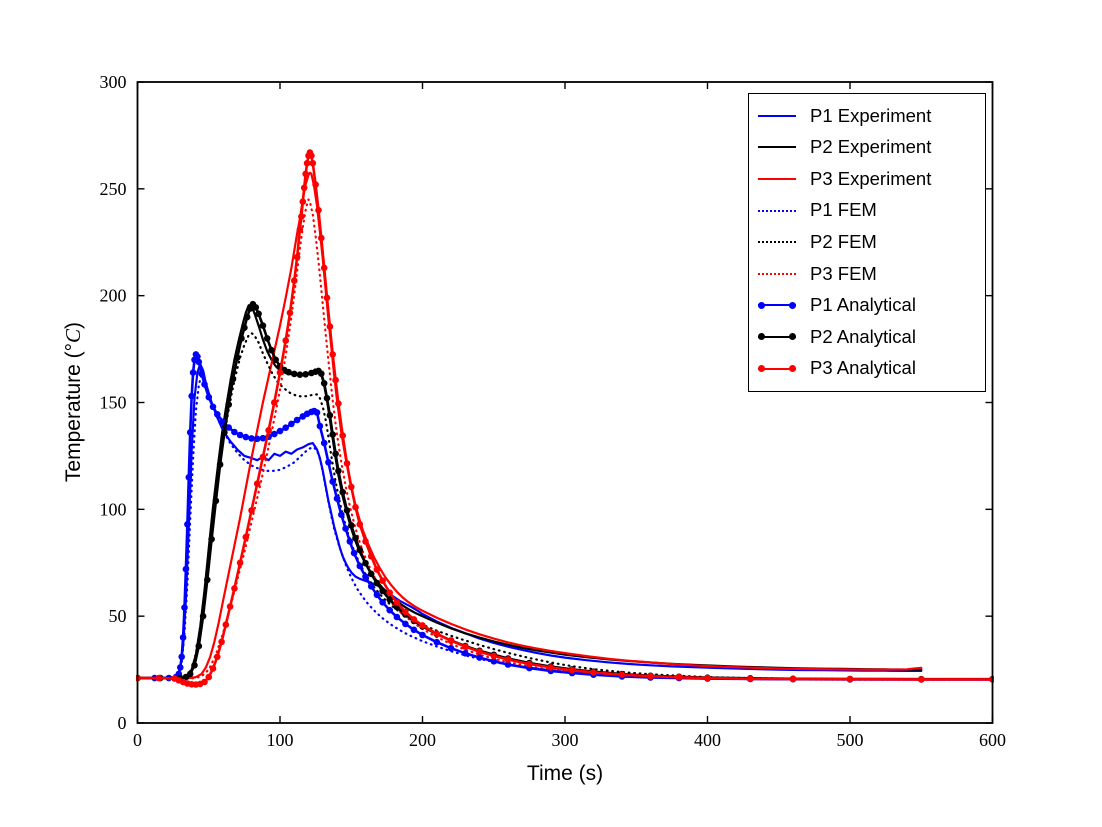 Image resolution: width=1102 pixels, height=827 pixels. I want to click on legend-item-p2-analytical: P2 Analytical, so click(869, 337).